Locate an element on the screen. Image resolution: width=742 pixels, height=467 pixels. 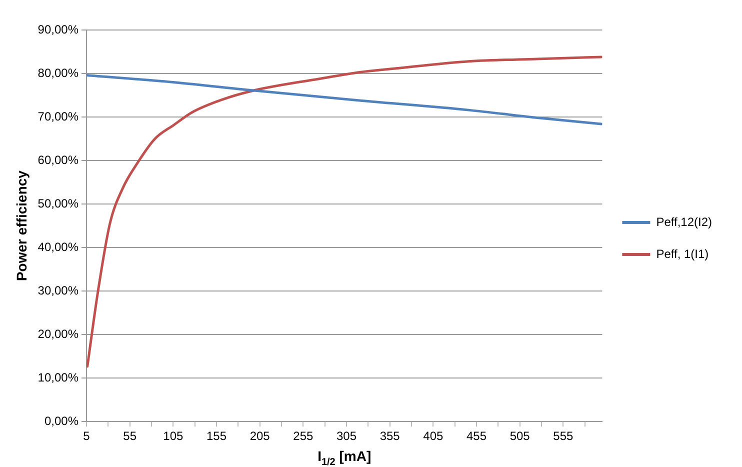
y-tick-label: 20,00% is located at coordinates (58, 333).